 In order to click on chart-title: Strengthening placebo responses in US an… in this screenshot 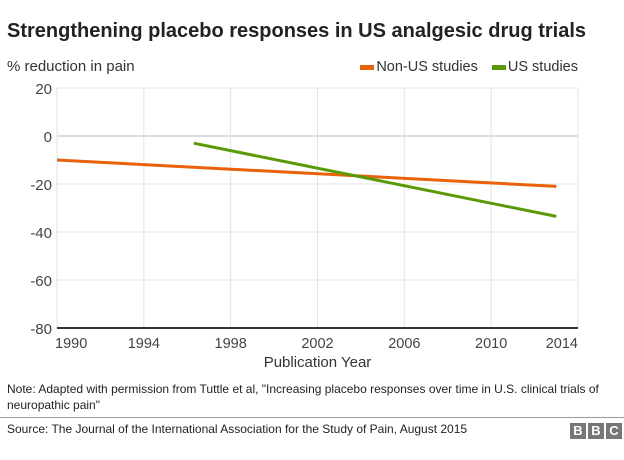, I will do `click(297, 31)`.